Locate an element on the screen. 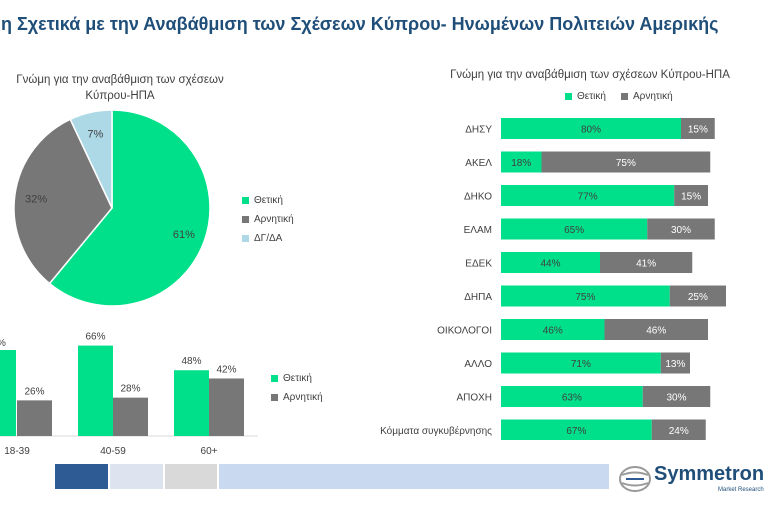  age-legend-negative: Αρνητική is located at coordinates (297, 397).